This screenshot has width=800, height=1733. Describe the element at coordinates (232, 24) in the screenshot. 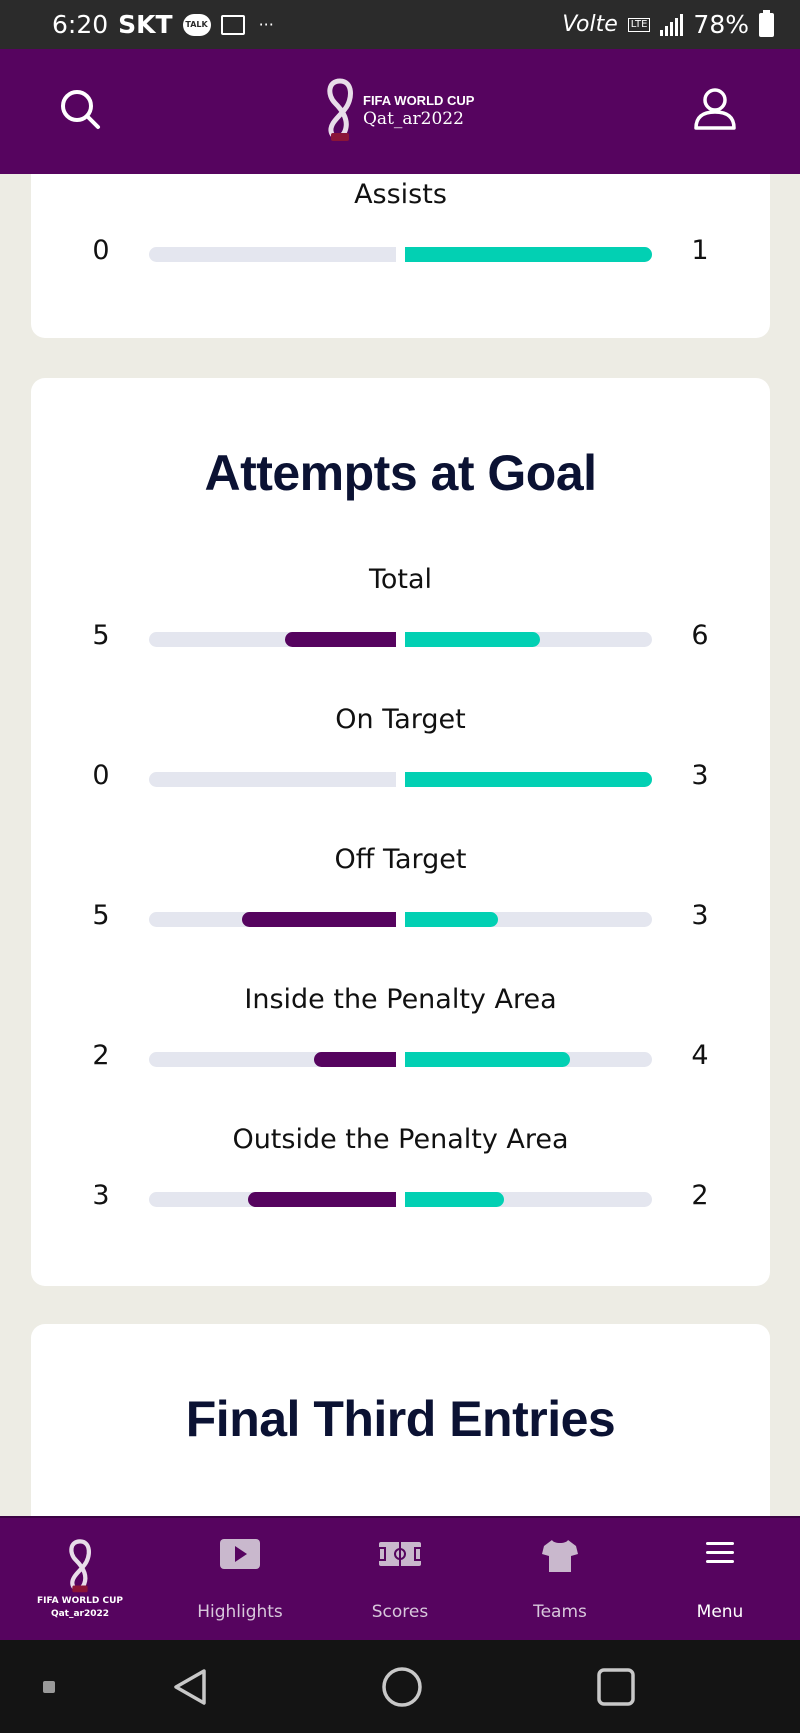

I see `message-notification-icon` at that location.